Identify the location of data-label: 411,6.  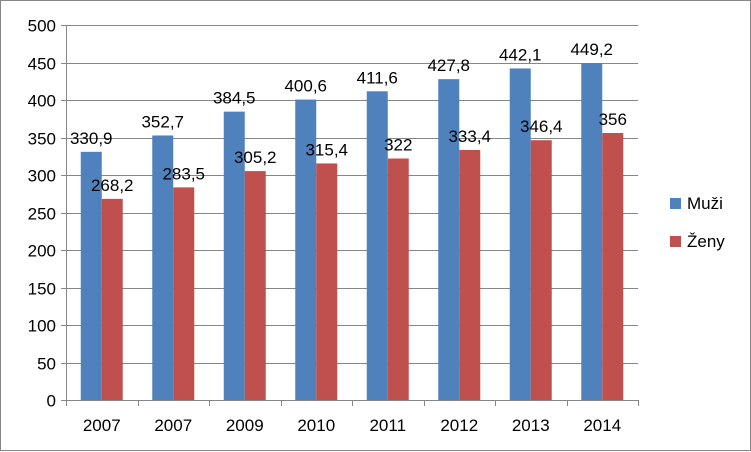
(377, 77).